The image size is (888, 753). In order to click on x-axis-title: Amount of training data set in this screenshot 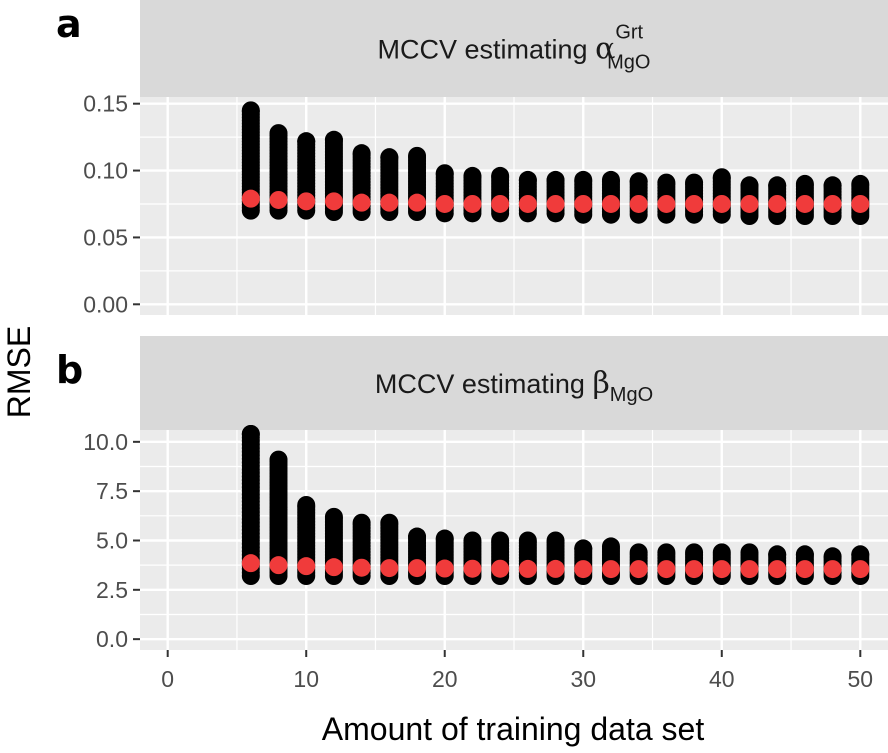, I will do `click(513, 729)`.